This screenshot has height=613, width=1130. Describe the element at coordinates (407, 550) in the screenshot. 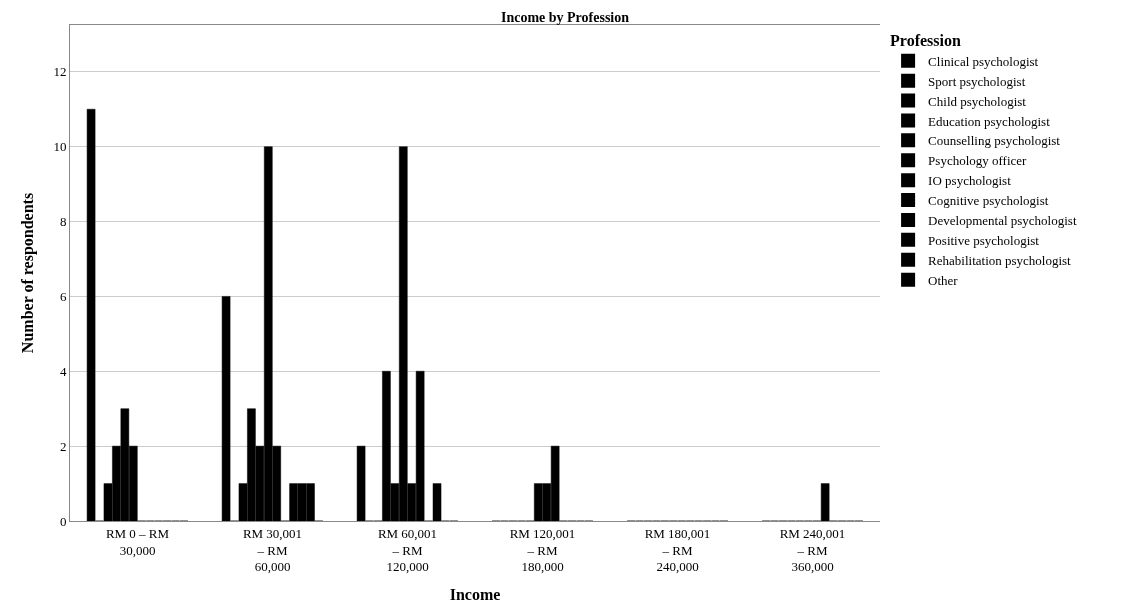

I see `x-tick-label: RM 60,001 – RM 120,000` at that location.